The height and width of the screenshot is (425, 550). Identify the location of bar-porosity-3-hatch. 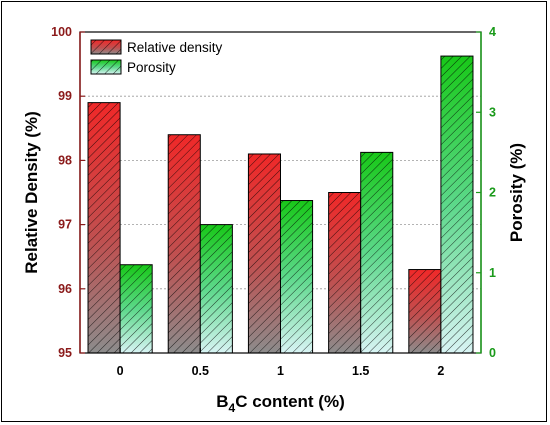
(376, 252).